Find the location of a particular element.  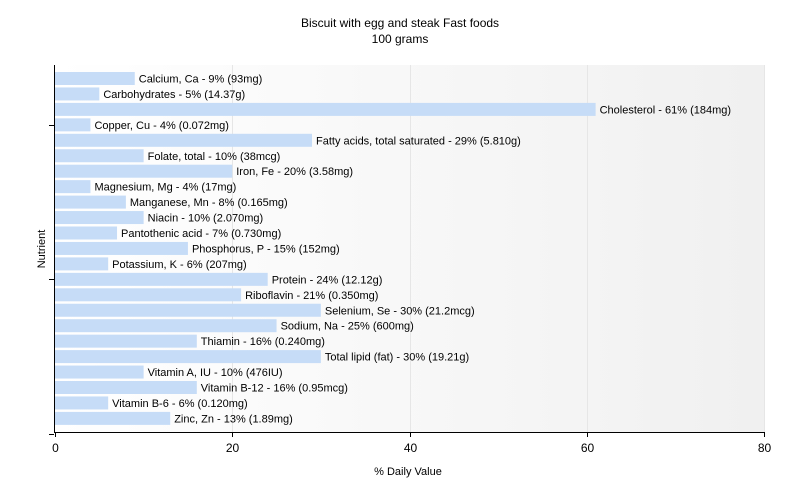

bar-label: Selenium, Se - 30% (21.2mcg) is located at coordinates (400, 311).